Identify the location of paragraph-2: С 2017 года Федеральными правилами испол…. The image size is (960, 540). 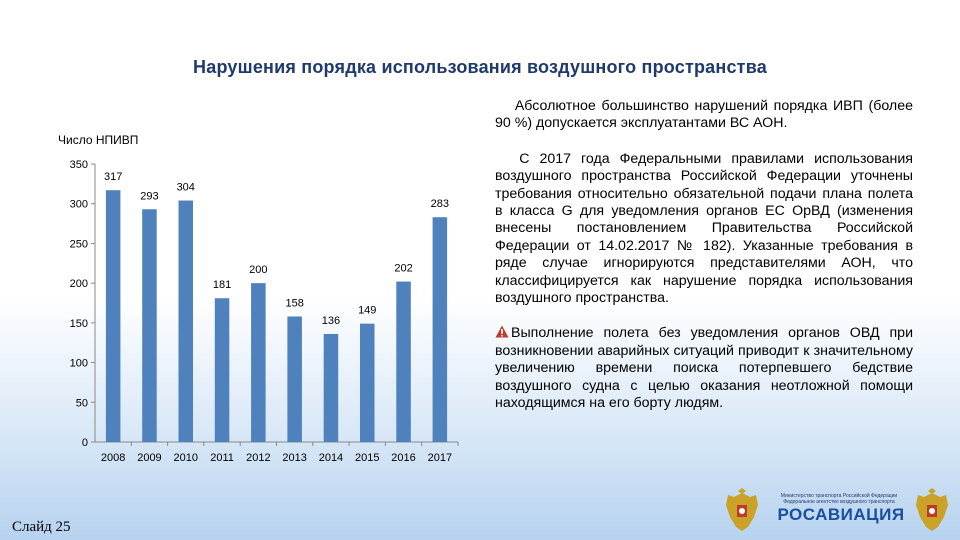
(704, 229).